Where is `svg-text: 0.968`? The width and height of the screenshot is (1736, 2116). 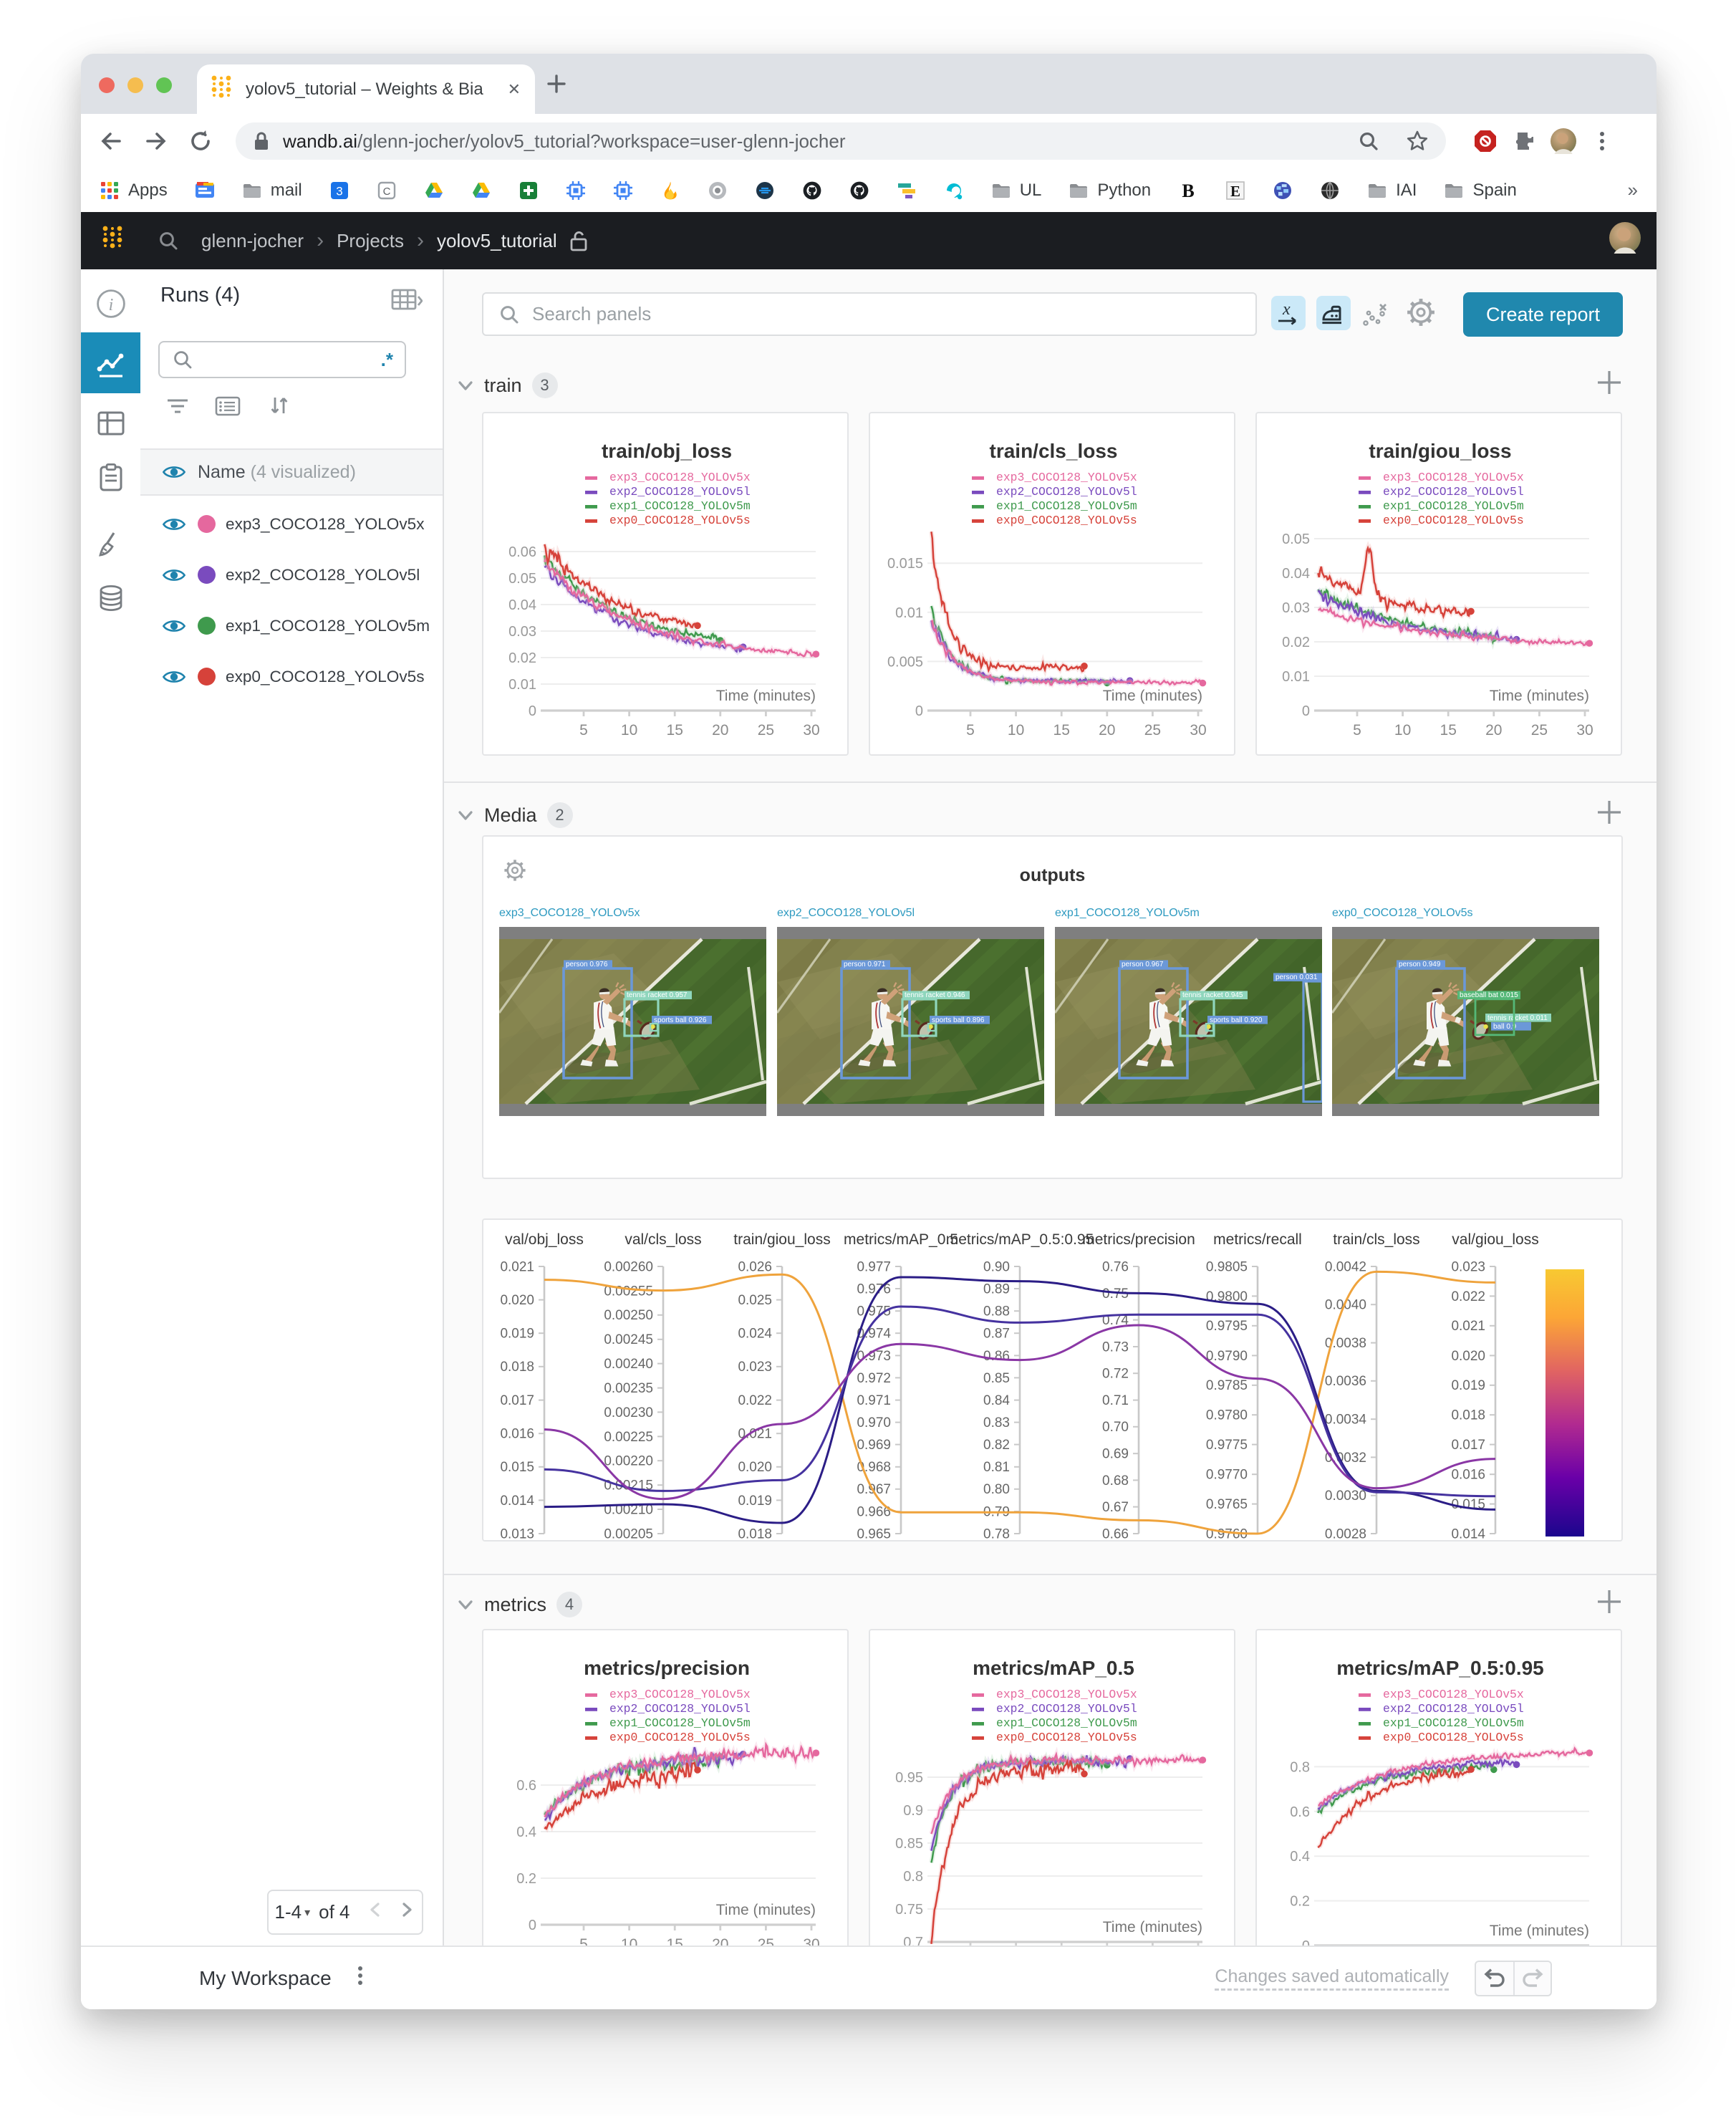
svg-text: 0.968 is located at coordinates (874, 1467).